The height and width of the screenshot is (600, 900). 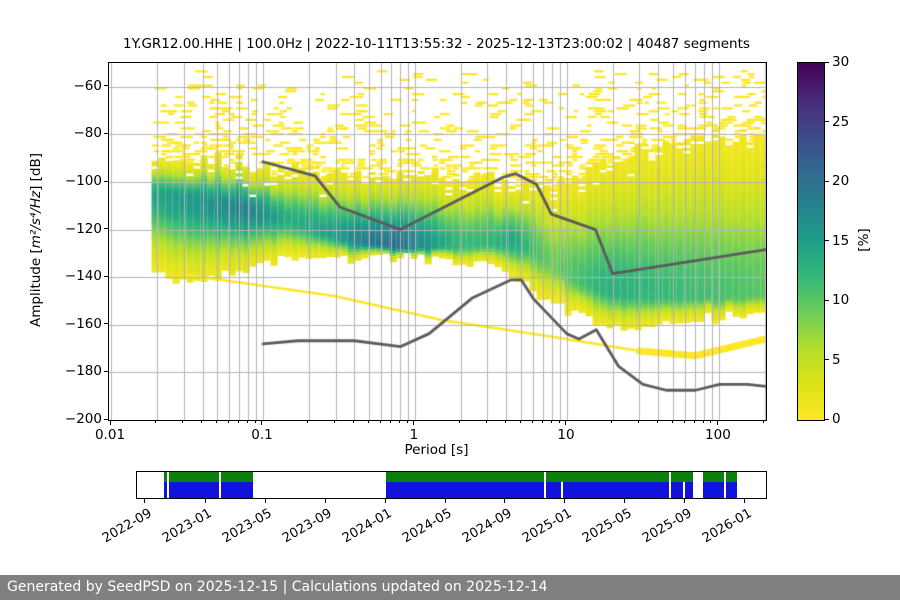 I want to click on availability-timeline, so click(x=451, y=485).